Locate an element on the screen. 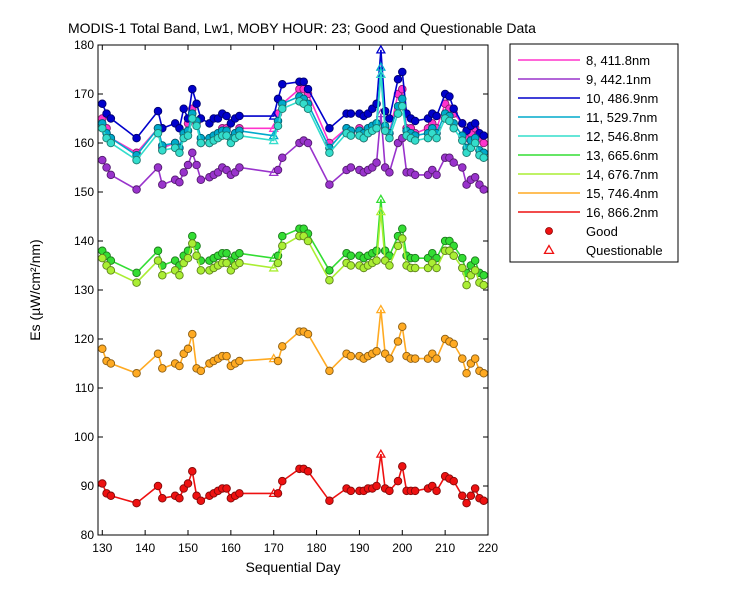  legend-good-marker is located at coordinates (549, 231).